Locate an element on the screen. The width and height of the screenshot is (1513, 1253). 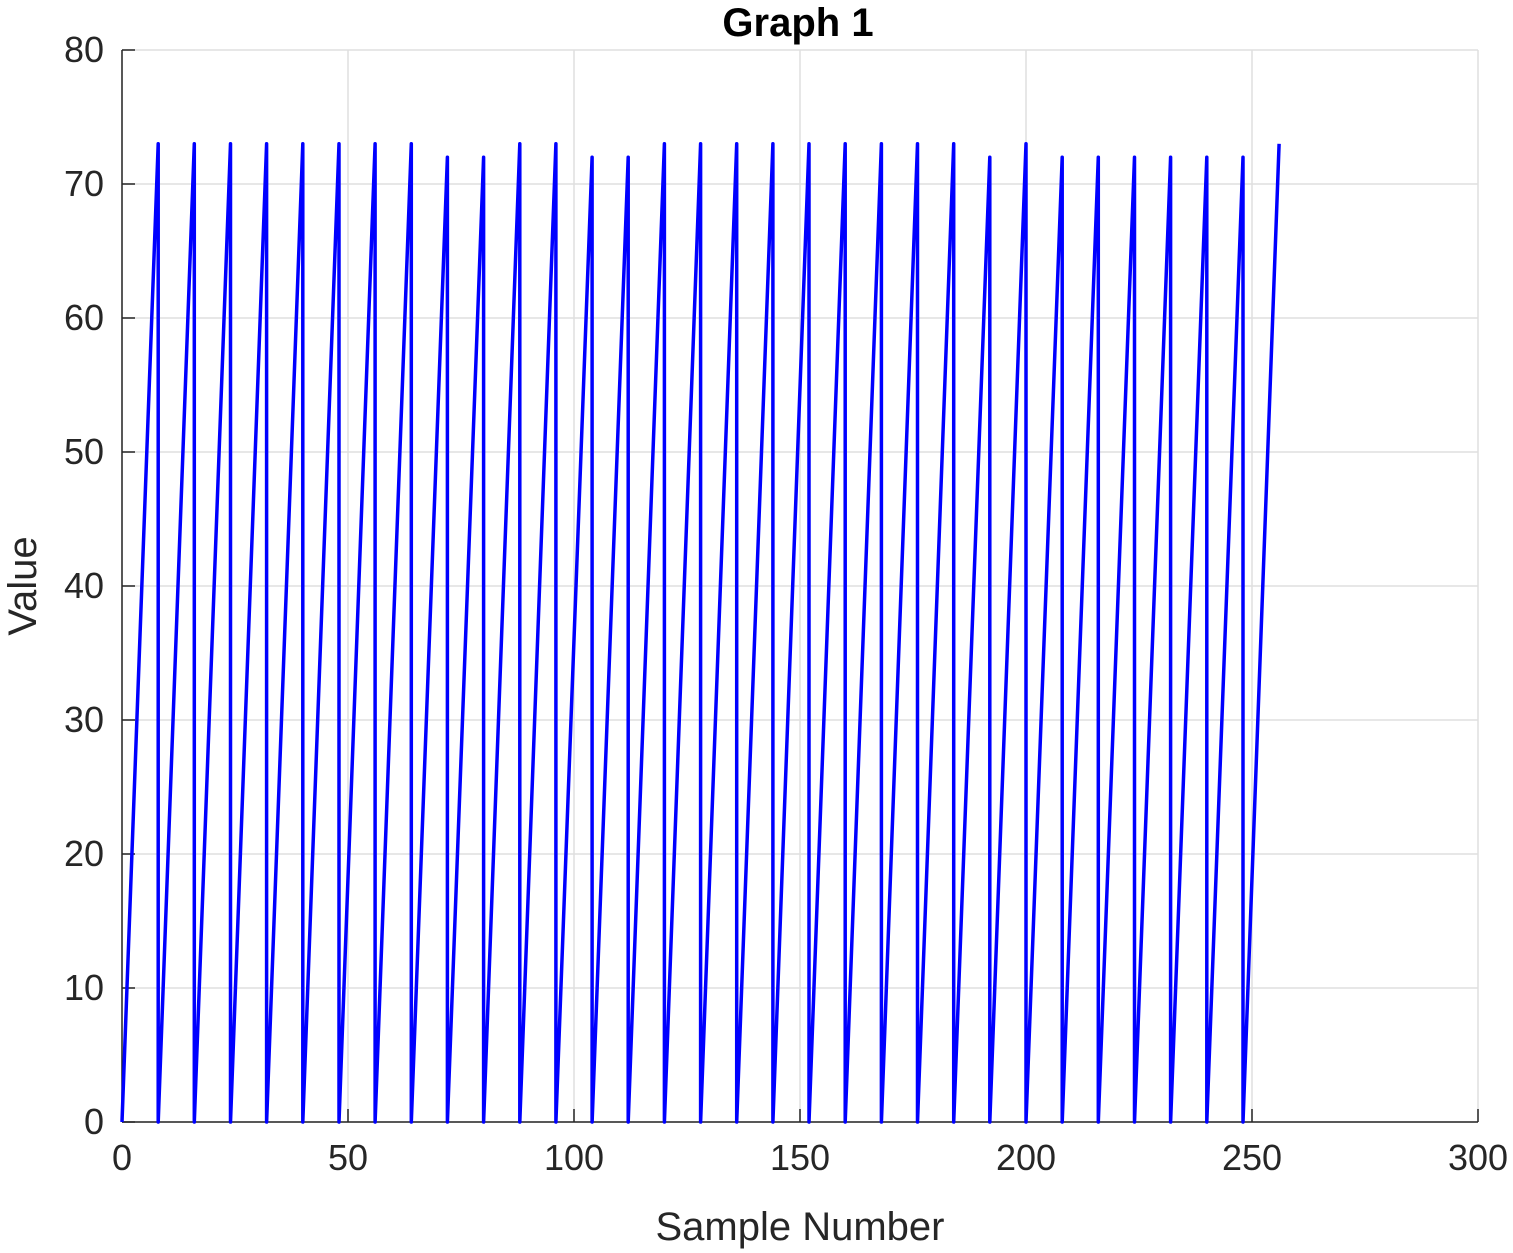
y-tick-label-70: 70 is located at coordinates (84, 183).